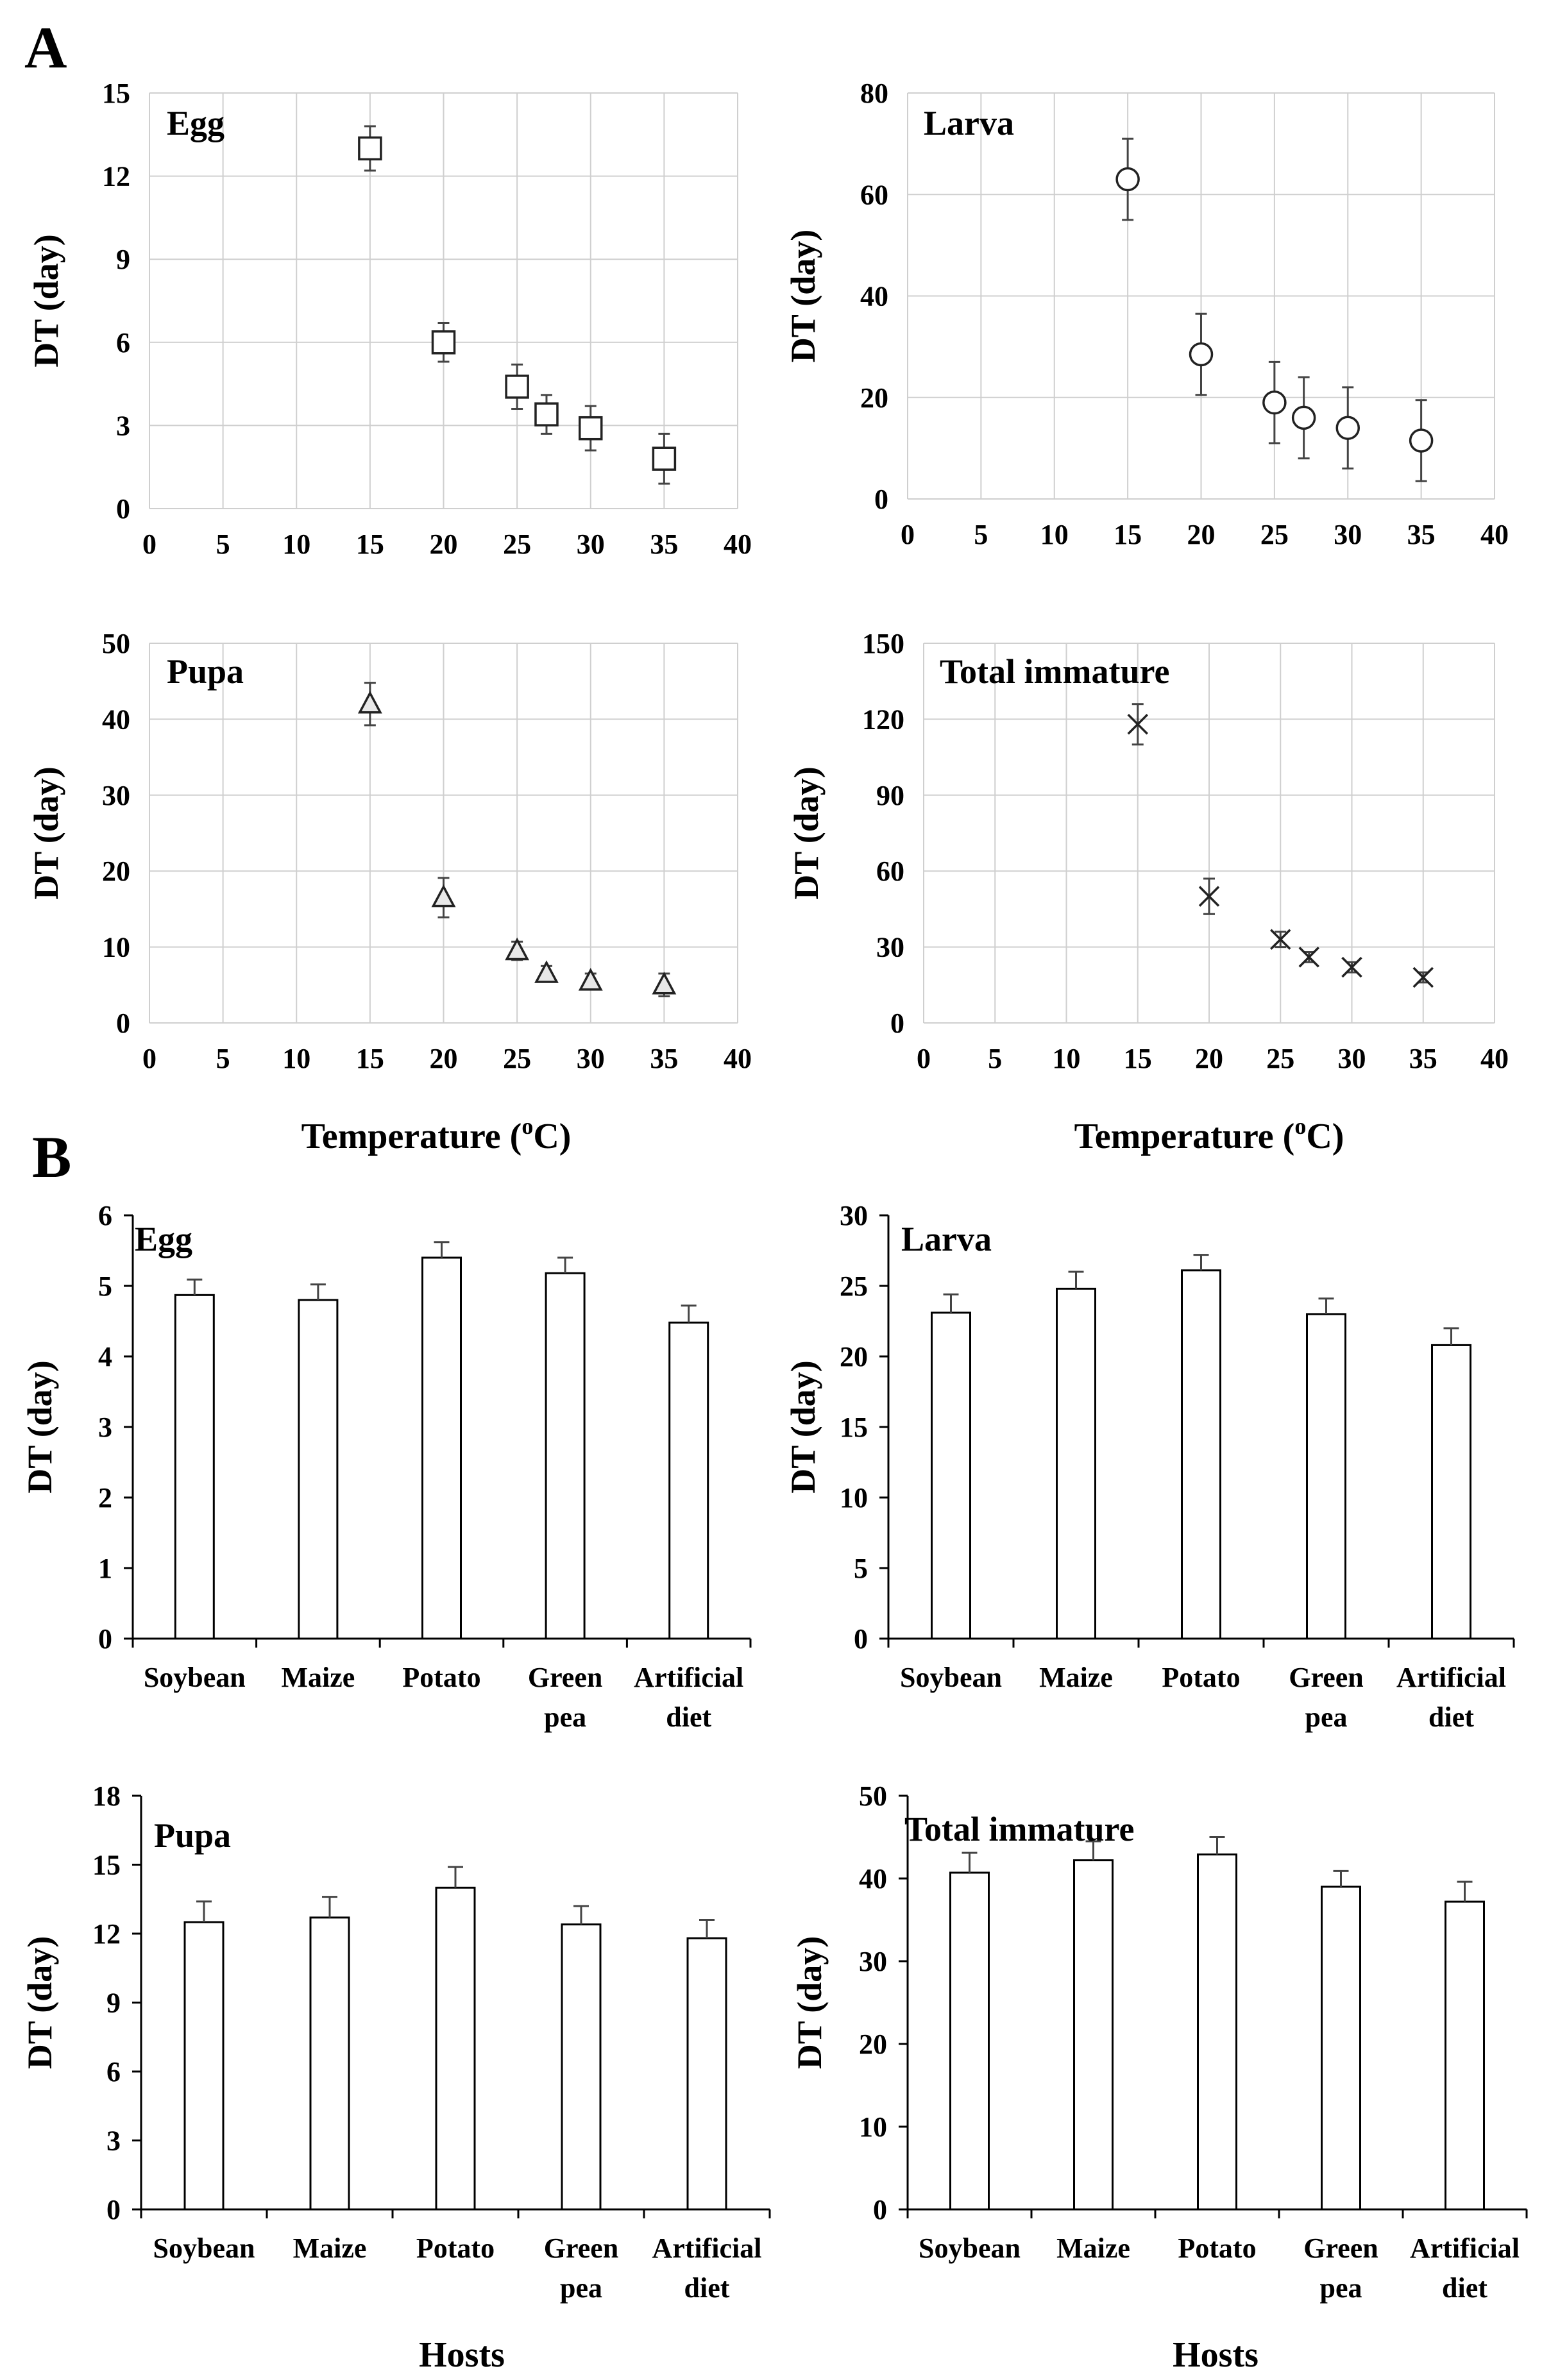  What do you see at coordinates (105, 1427) in the screenshot?
I see `y-tick-label: 3` at bounding box center [105, 1427].